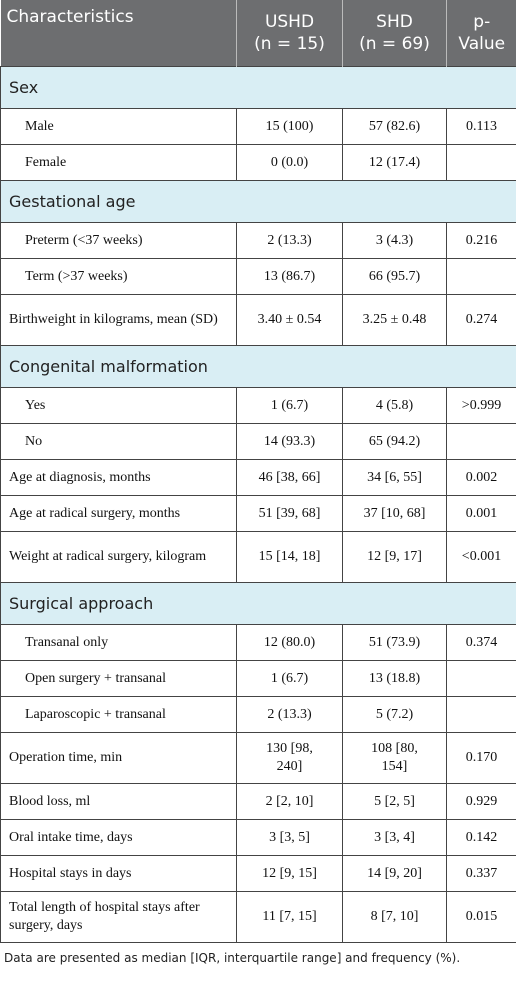  Describe the element at coordinates (118, 126) in the screenshot. I see `label-cell: Male` at that location.